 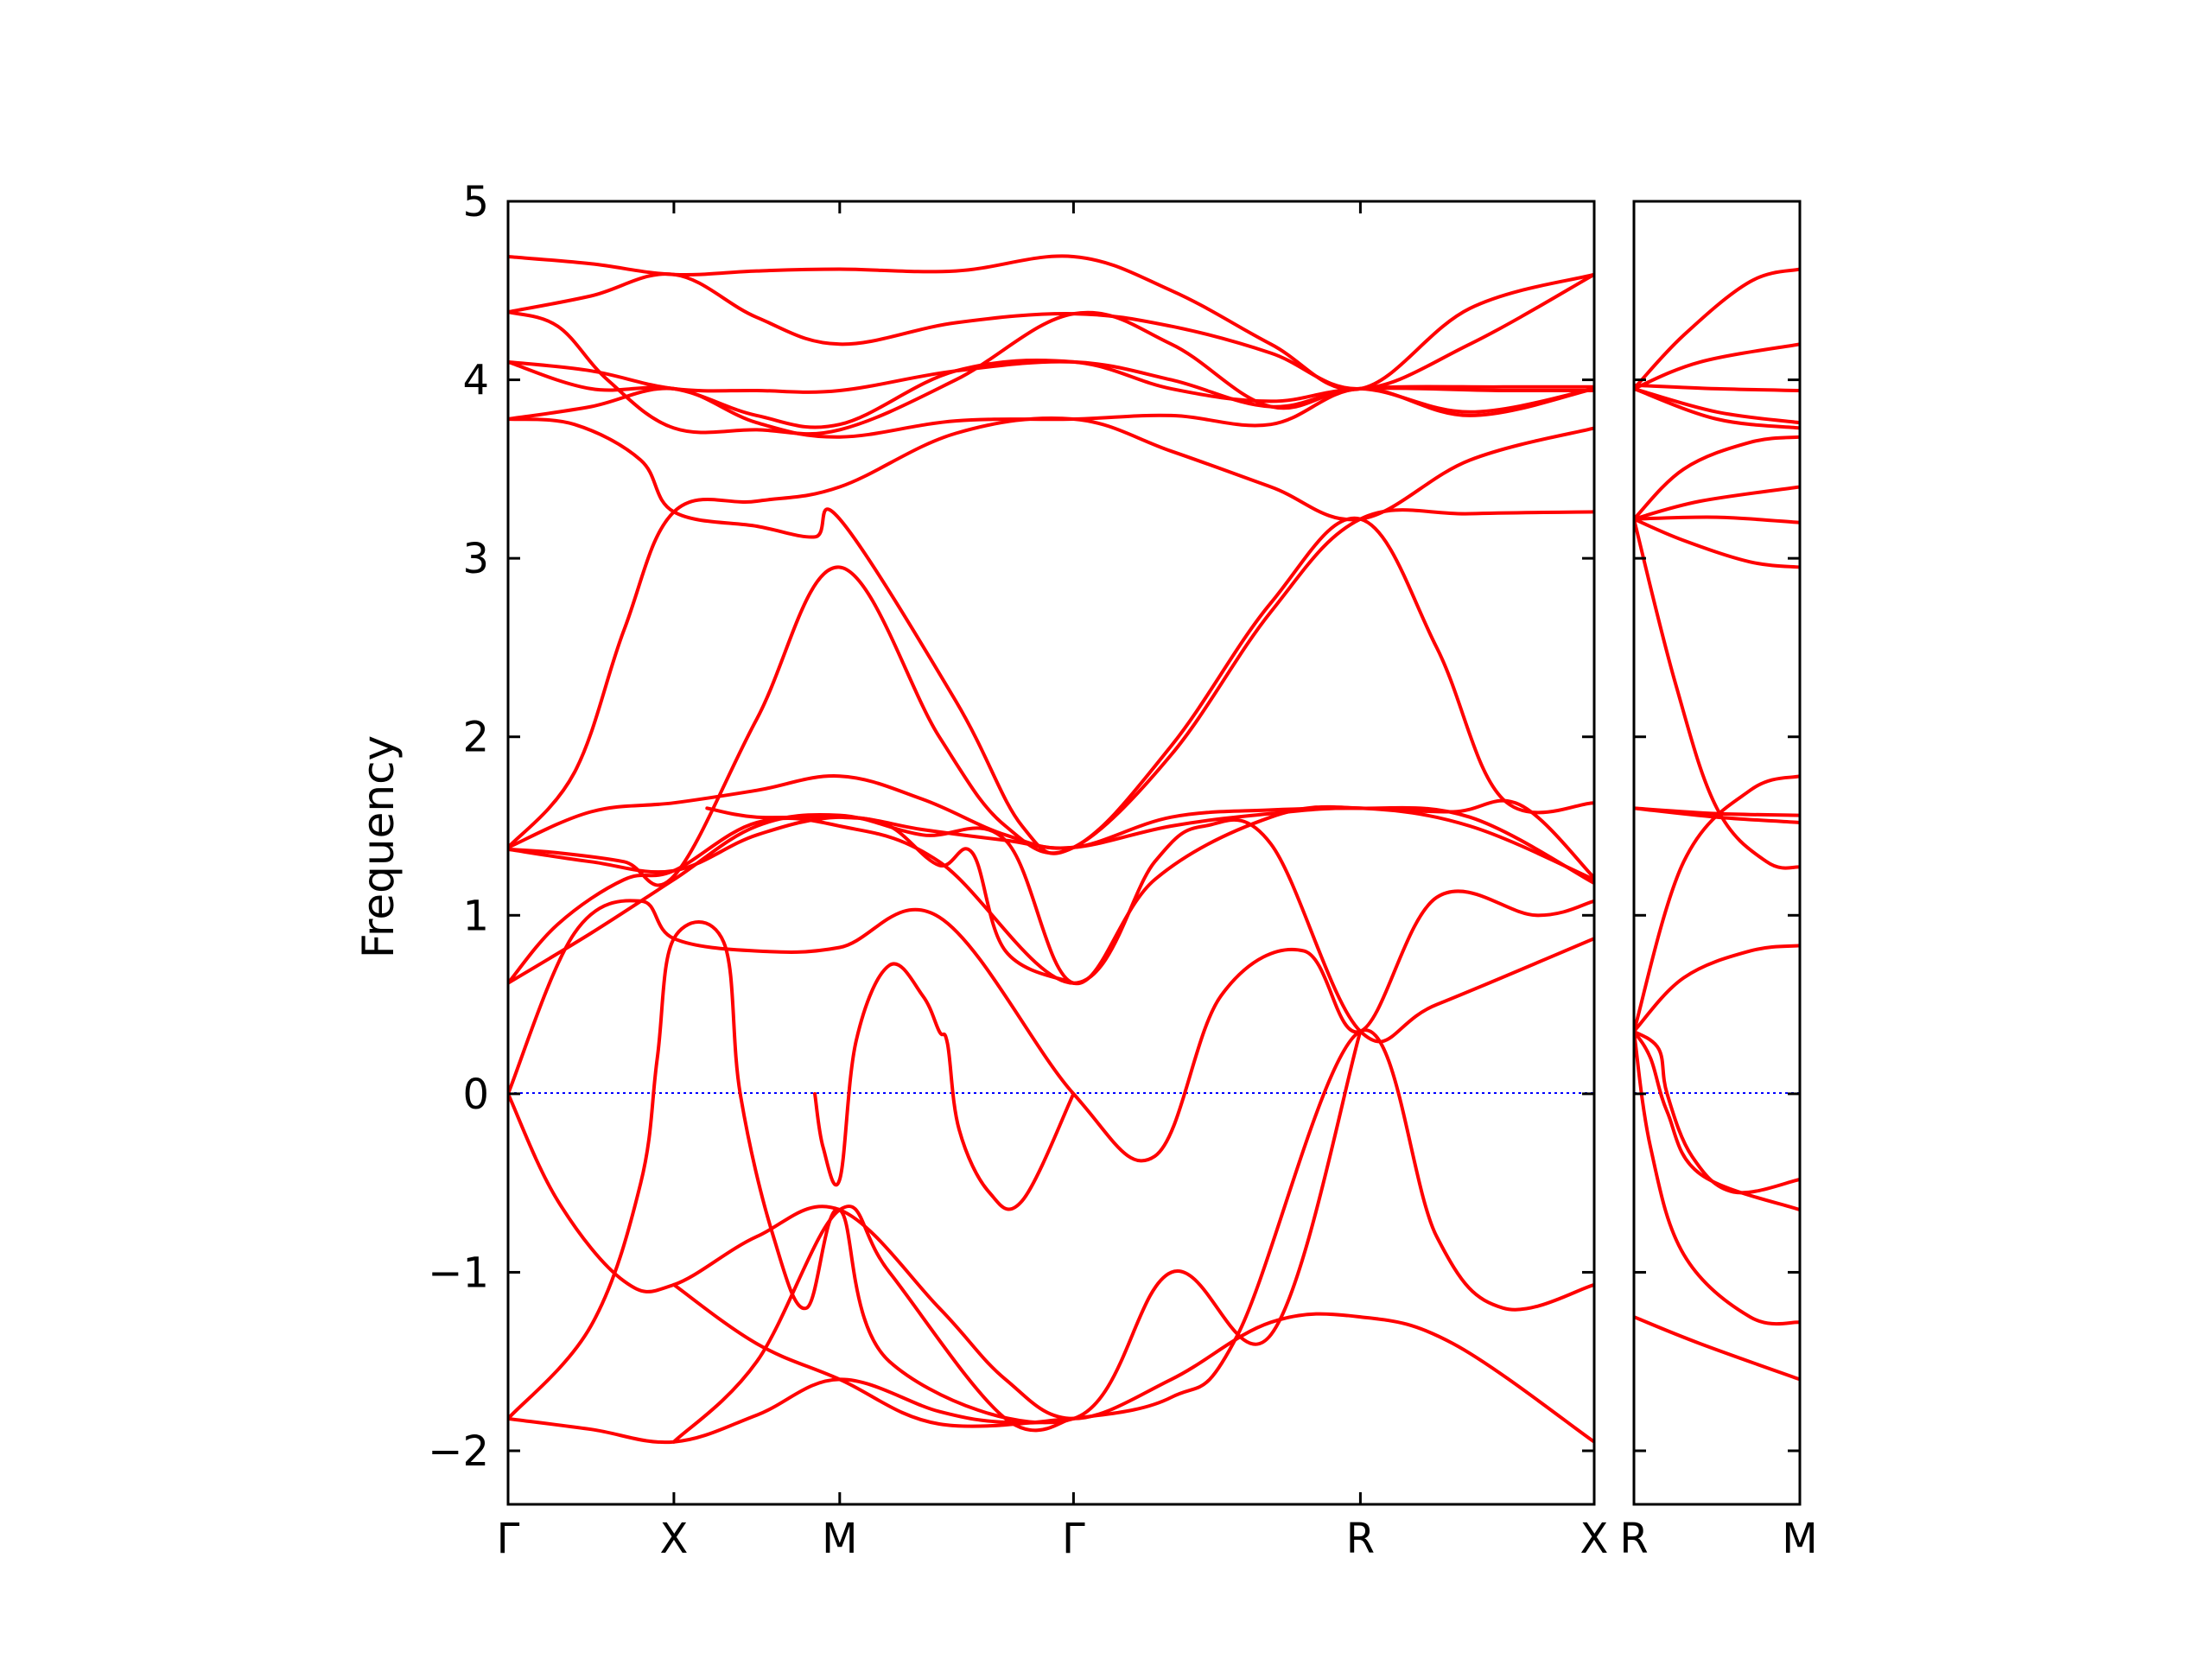 I want to click on y-axis-label: Frequency, so click(x=378, y=846).